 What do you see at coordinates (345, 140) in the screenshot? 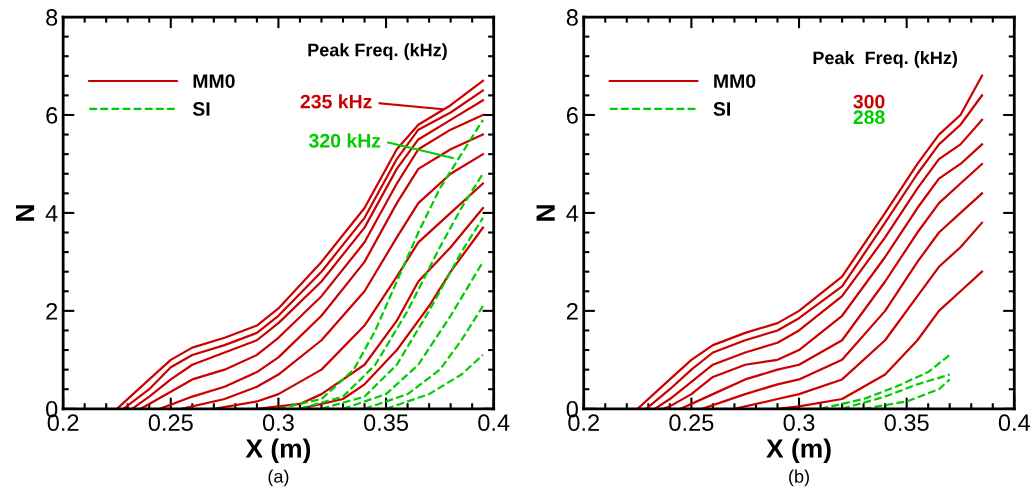
I see `annotation: 320 kHz` at bounding box center [345, 140].